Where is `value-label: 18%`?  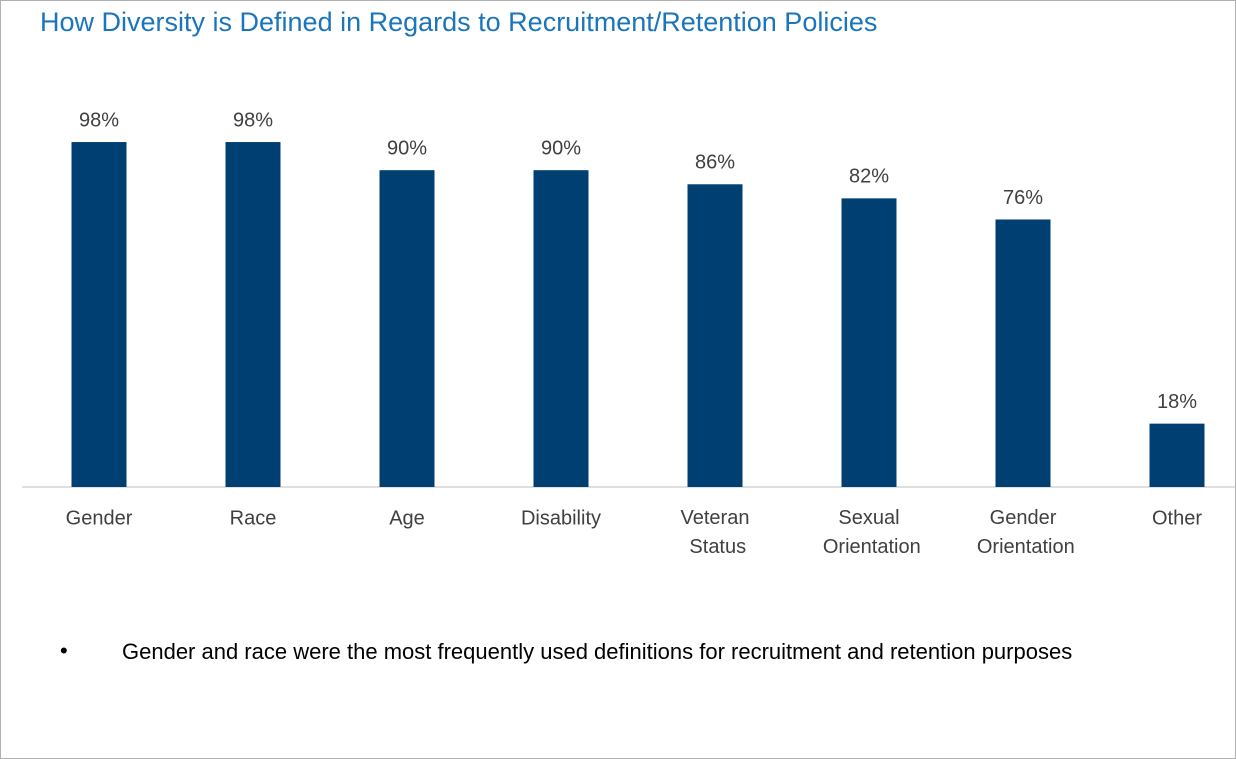
value-label: 18% is located at coordinates (1177, 402).